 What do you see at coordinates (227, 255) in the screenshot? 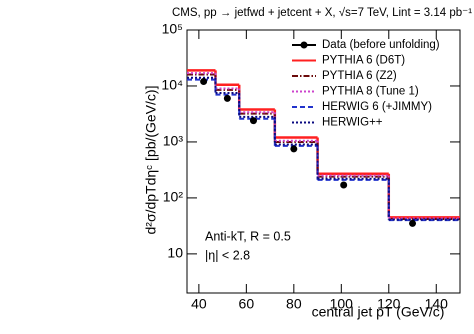
I see `annotation: |η| < 2.8` at bounding box center [227, 255].